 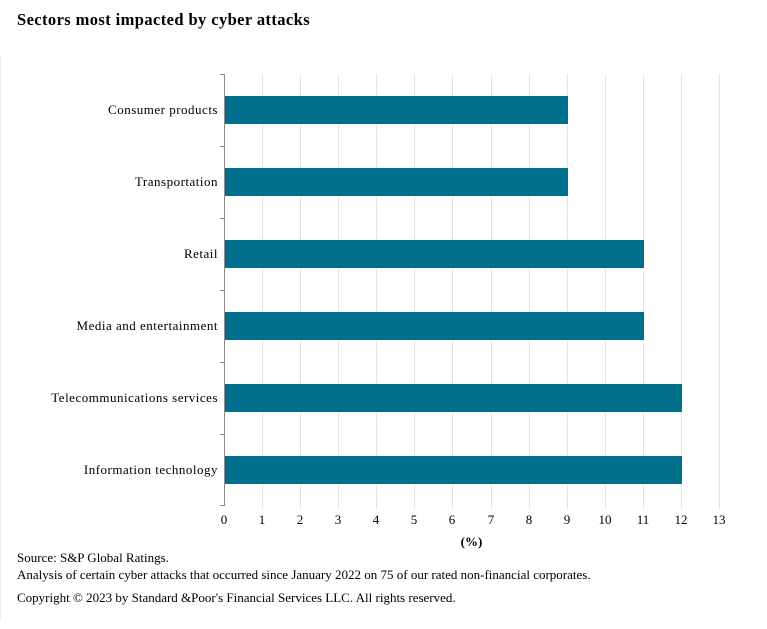 I want to click on x-tick-label: 9, so click(x=567, y=519).